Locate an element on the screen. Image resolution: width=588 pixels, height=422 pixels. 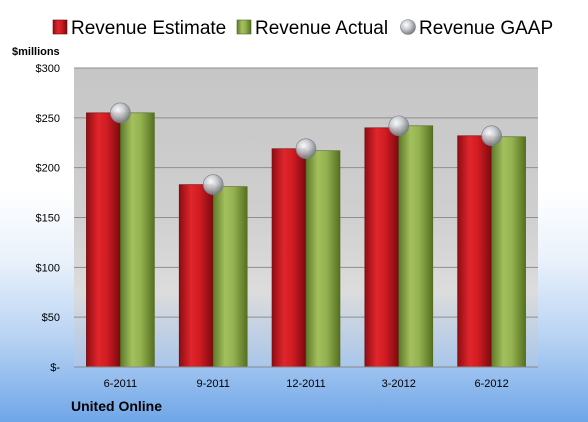
x-tick-label: 12-2011 is located at coordinates (306, 384).